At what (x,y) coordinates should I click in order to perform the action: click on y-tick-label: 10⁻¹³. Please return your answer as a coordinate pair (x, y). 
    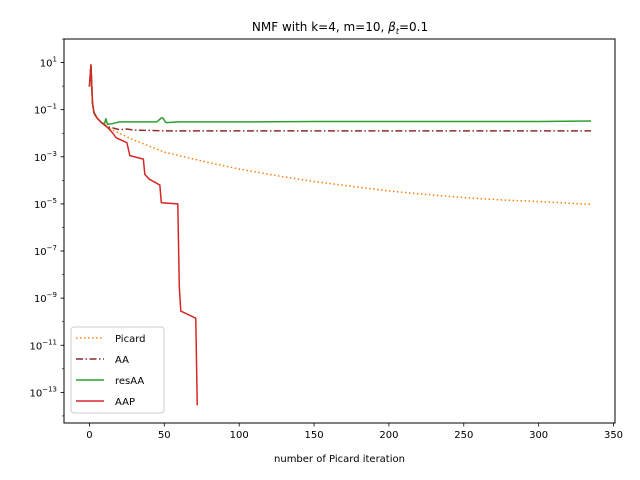
    Looking at the image, I should click on (43, 392).